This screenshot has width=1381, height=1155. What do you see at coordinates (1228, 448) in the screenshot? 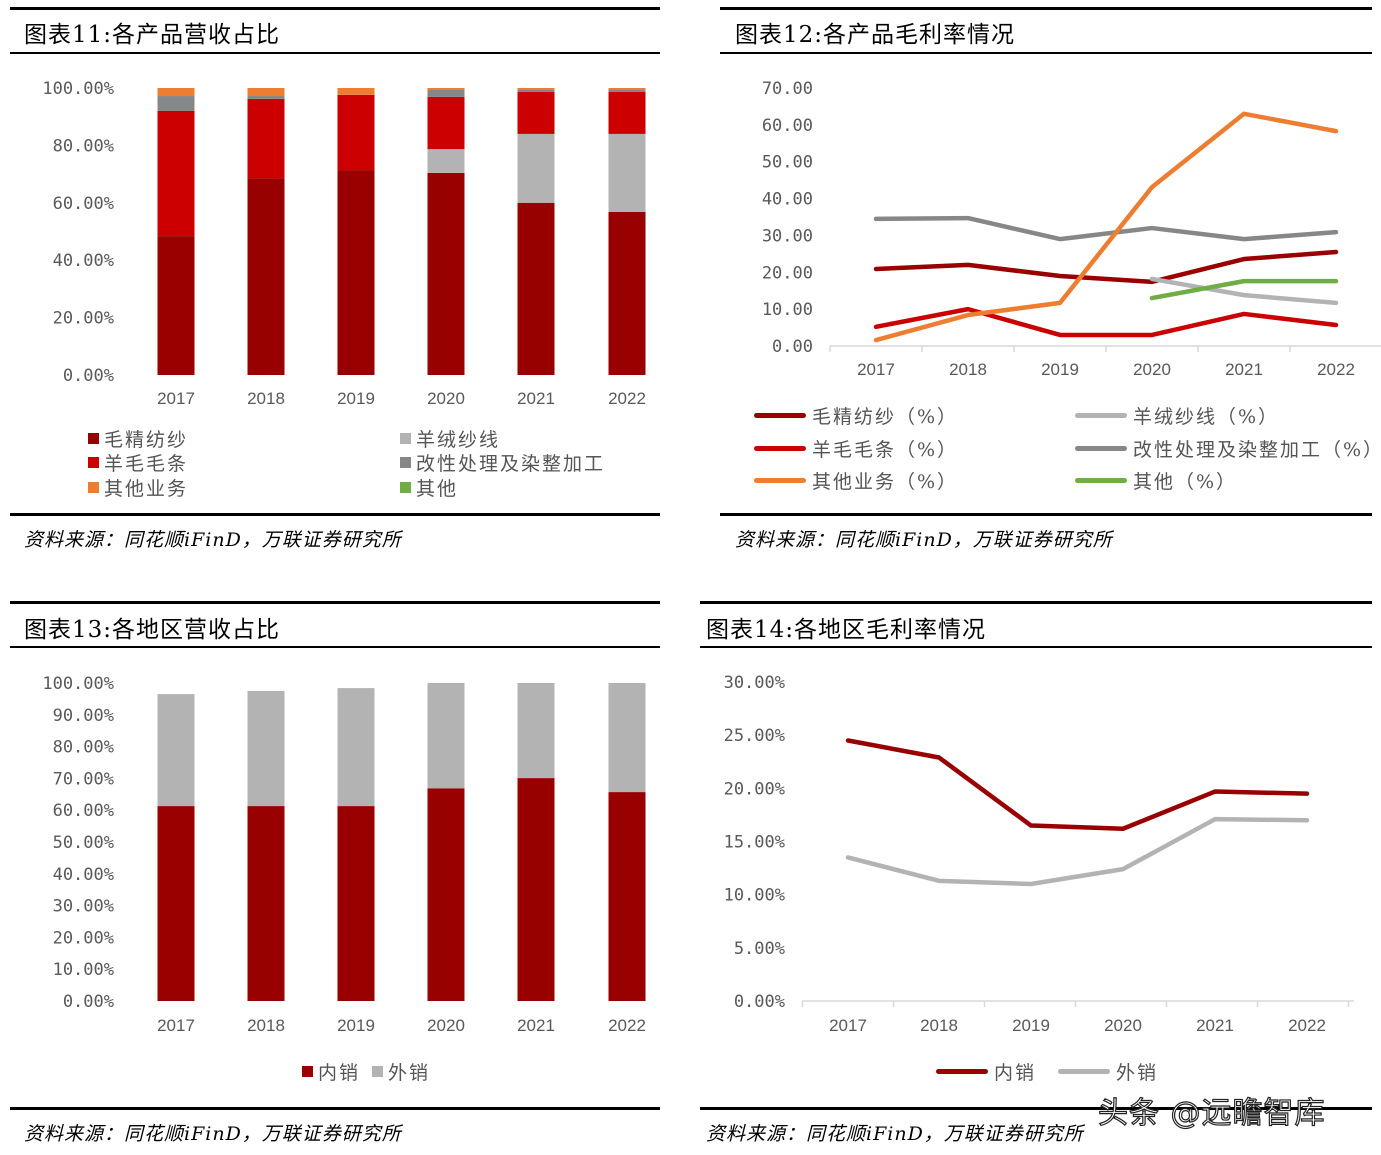
I see `legend-item: 改性处理及染整加工（%）` at bounding box center [1228, 448].